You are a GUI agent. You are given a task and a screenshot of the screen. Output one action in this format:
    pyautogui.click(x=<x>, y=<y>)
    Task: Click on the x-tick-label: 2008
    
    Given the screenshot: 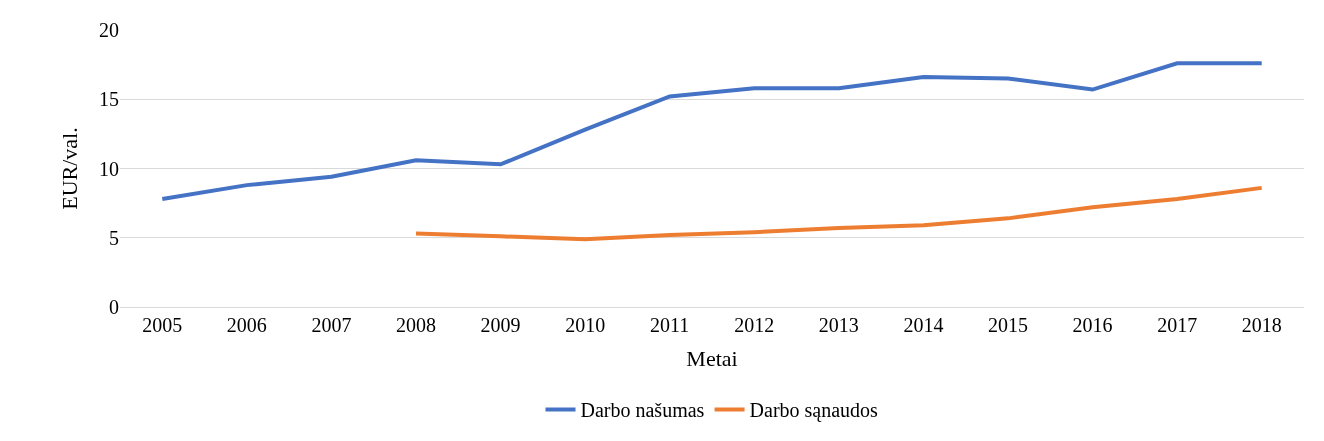 What is the action you would take?
    pyautogui.click(x=416, y=325)
    